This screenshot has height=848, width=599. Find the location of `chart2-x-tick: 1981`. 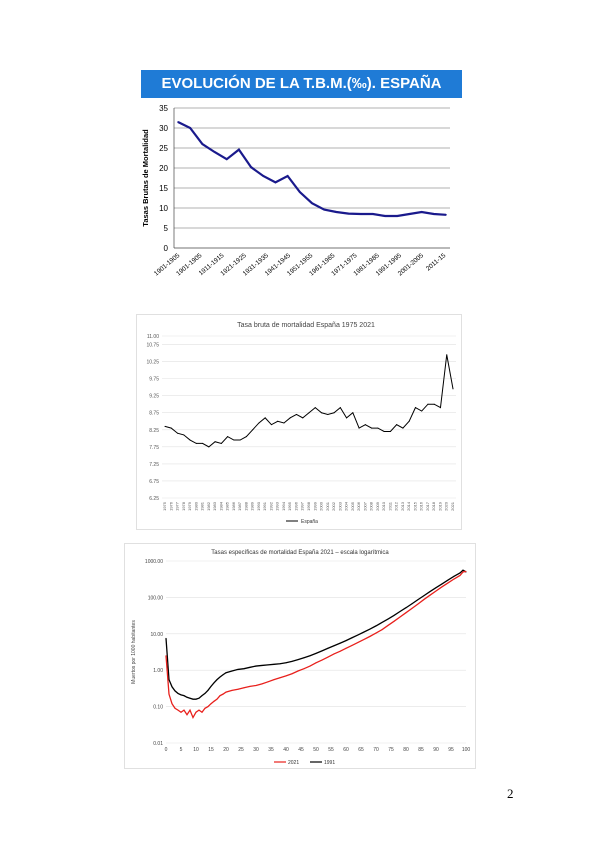

chart2-x-tick: 1981 is located at coordinates (202, 506).